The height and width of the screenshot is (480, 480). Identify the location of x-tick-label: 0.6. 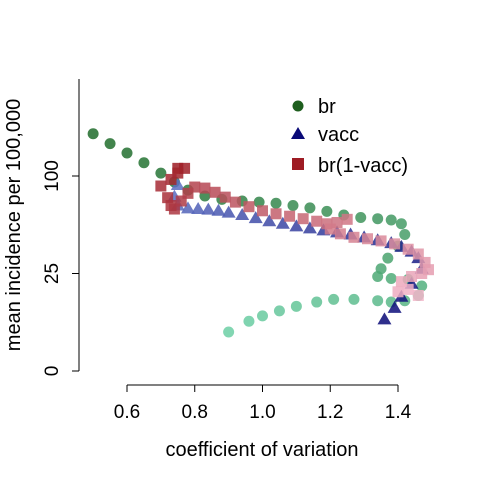
(127, 412).